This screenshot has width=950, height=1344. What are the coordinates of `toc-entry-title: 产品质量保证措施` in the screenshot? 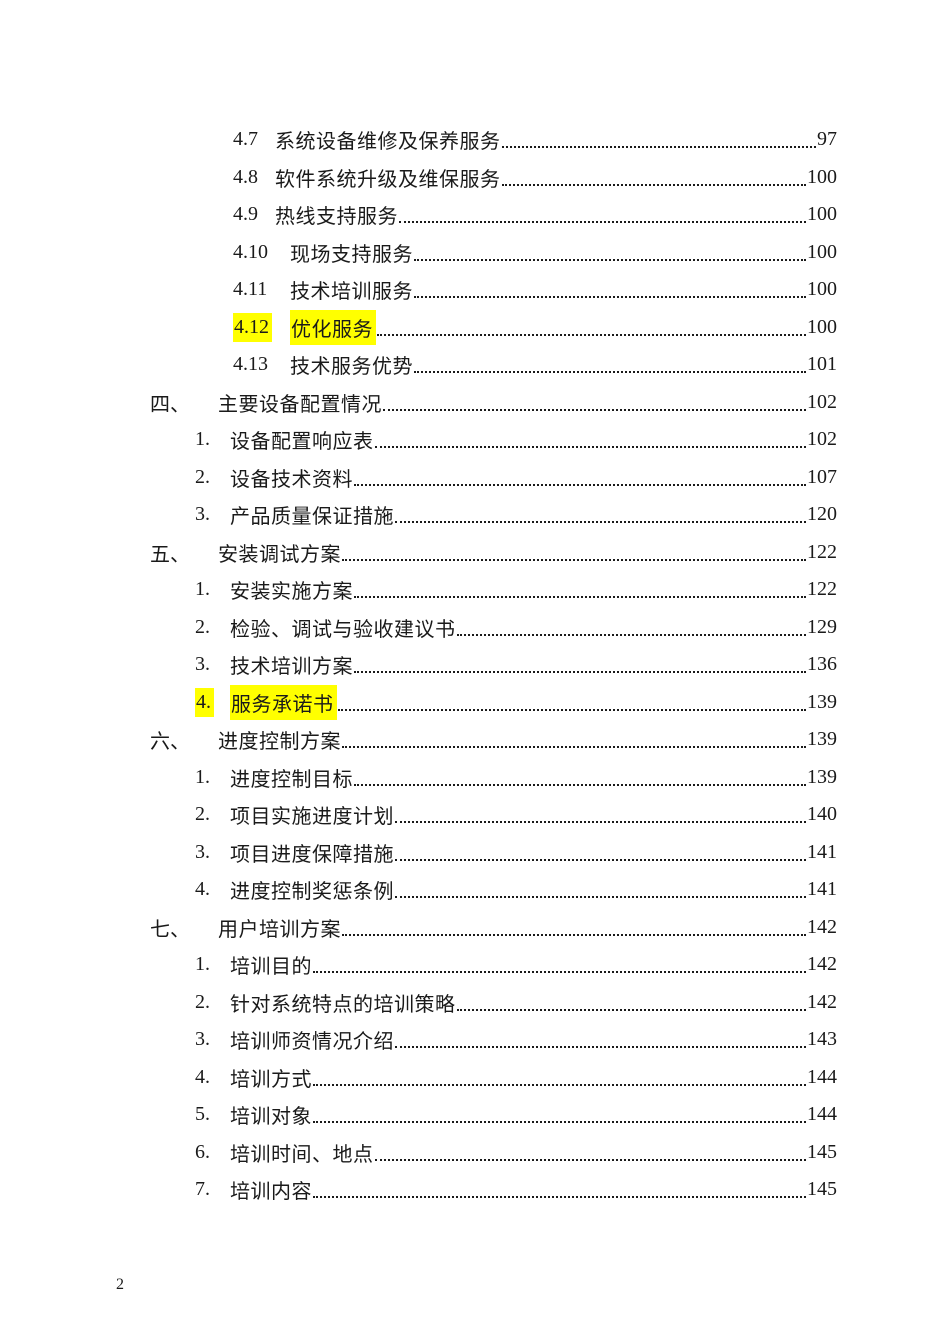 It's located at (312, 517).